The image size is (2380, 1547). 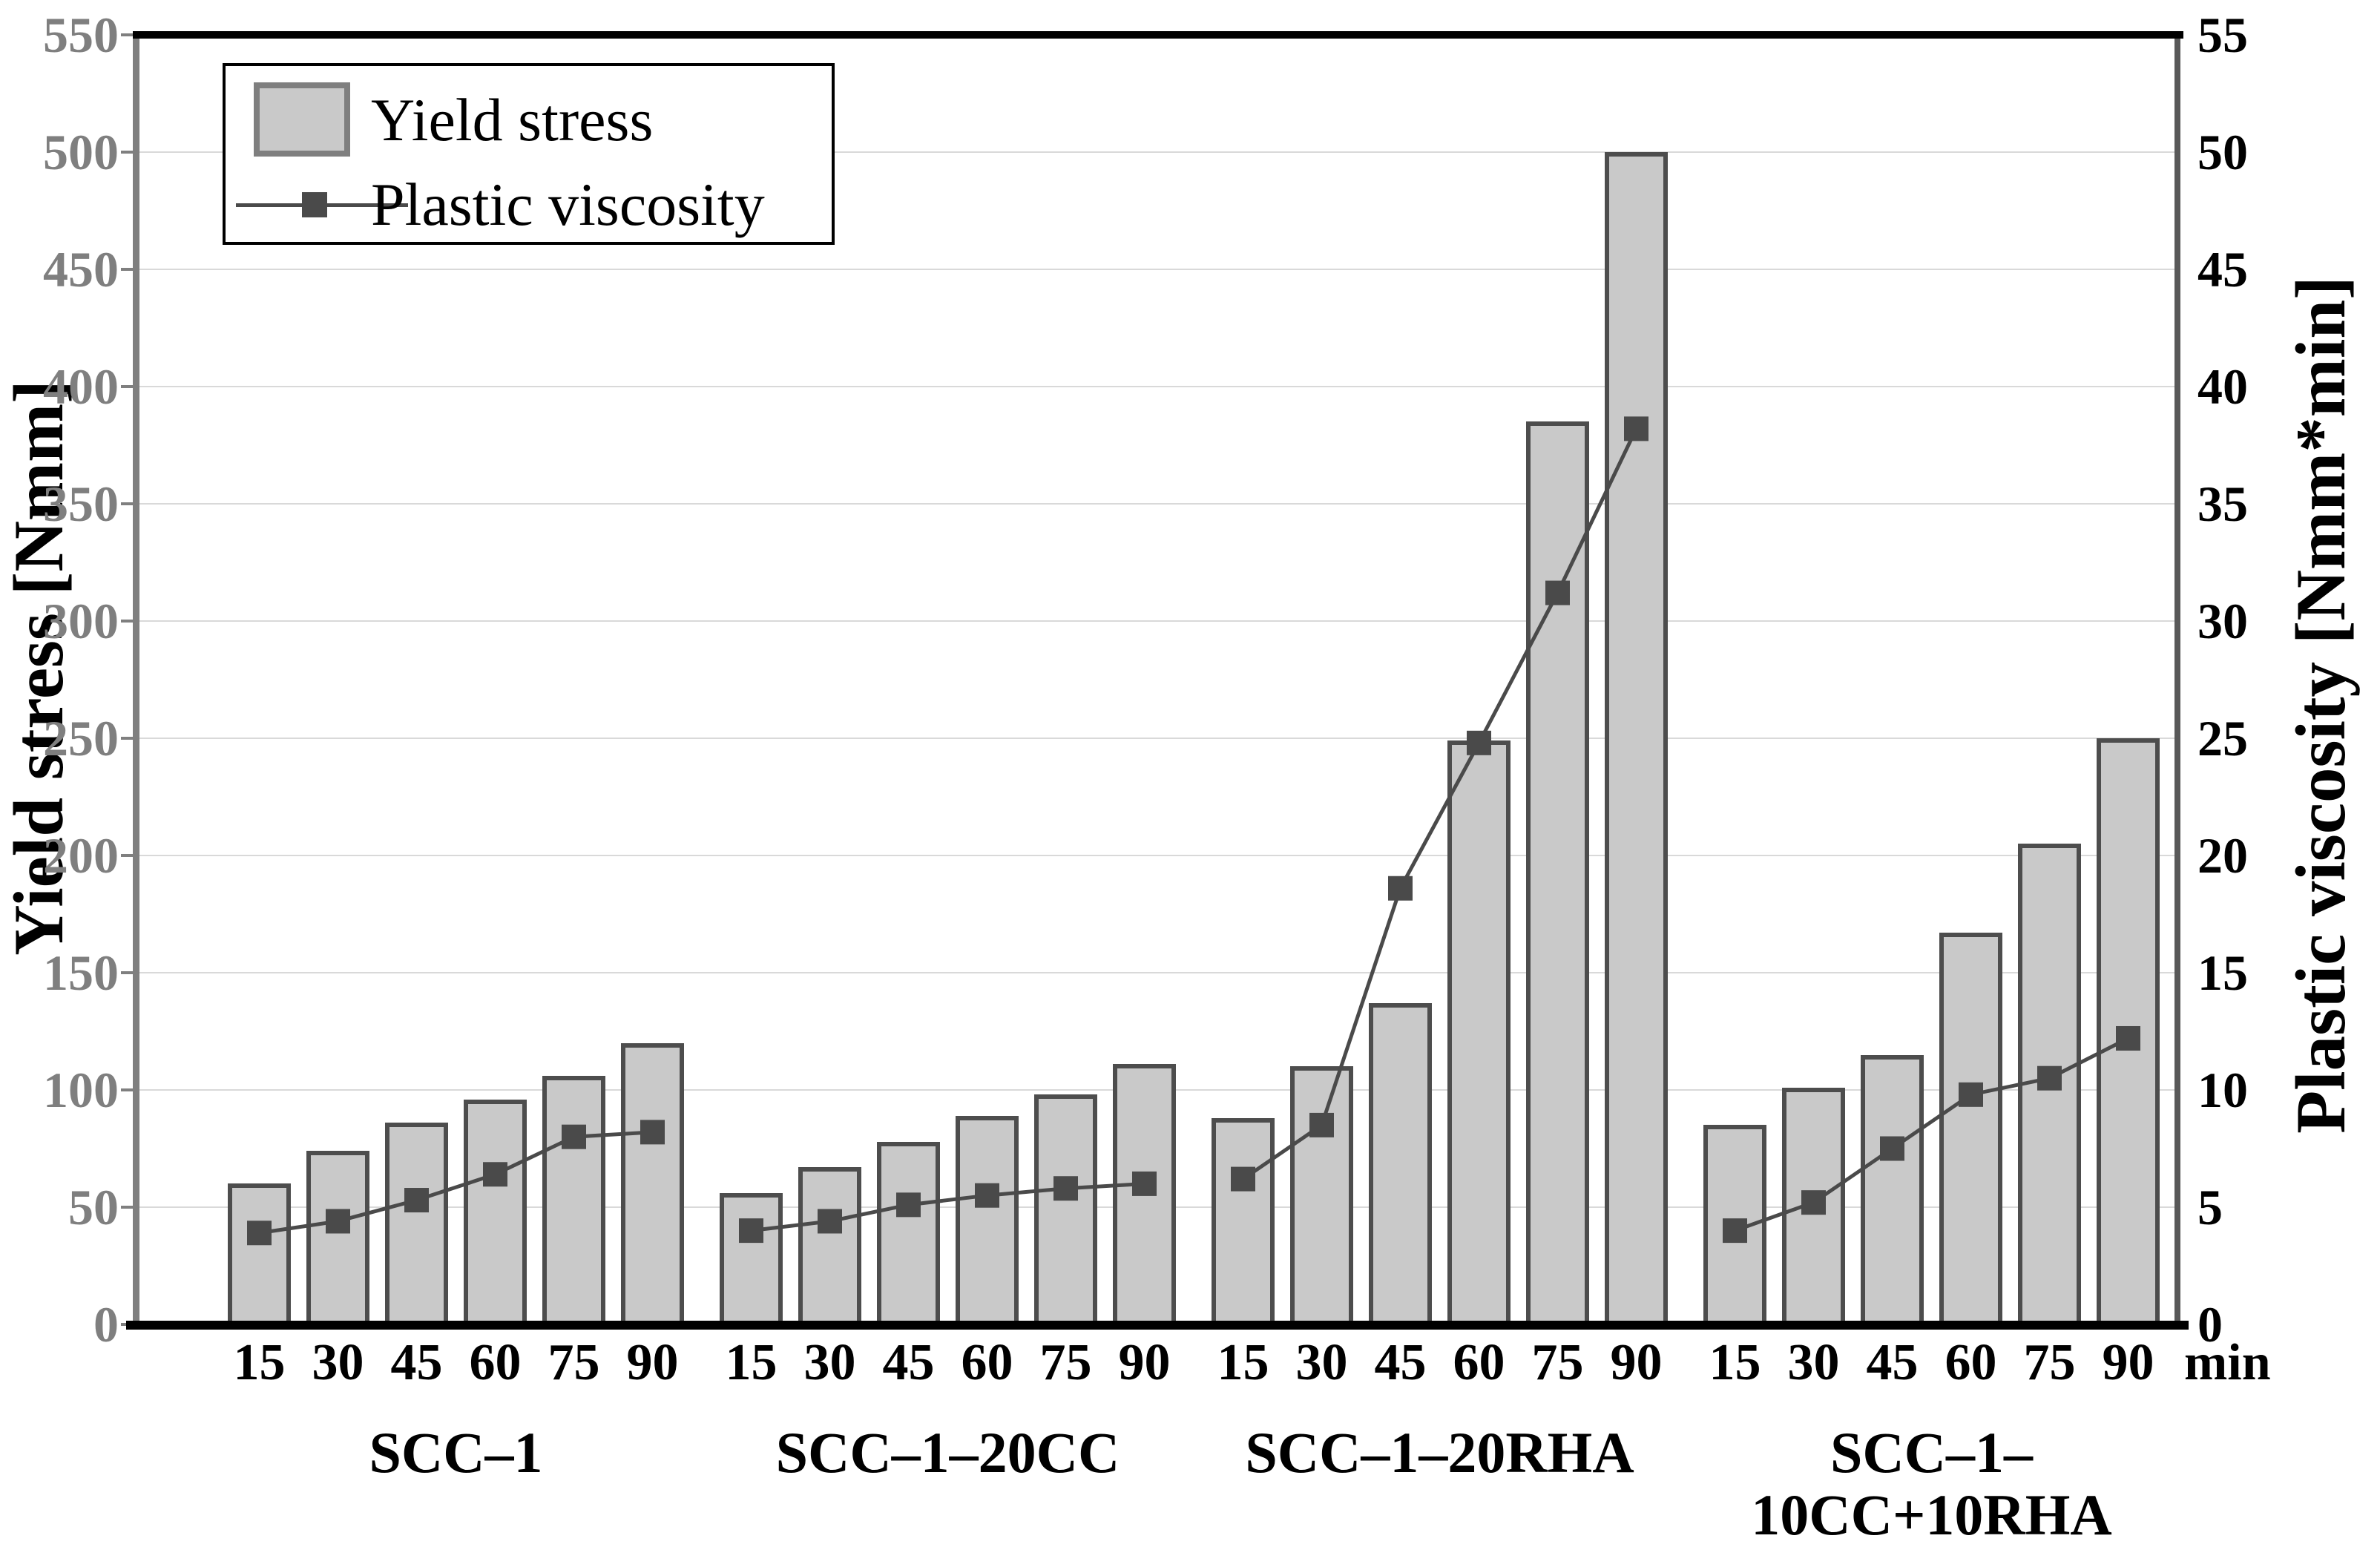 What do you see at coordinates (948, 1207) in the screenshot?
I see `viscosity-line-SCC–1–20CC` at bounding box center [948, 1207].